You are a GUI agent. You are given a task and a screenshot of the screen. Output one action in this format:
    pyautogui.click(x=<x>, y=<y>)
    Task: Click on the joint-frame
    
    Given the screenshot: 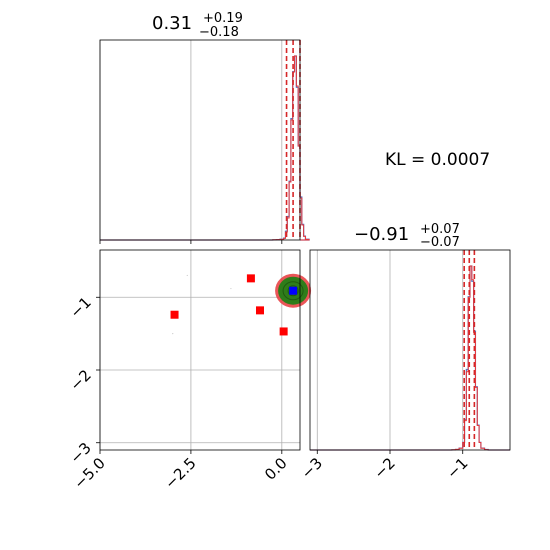 What is the action you would take?
    pyautogui.click(x=200, y=350)
    